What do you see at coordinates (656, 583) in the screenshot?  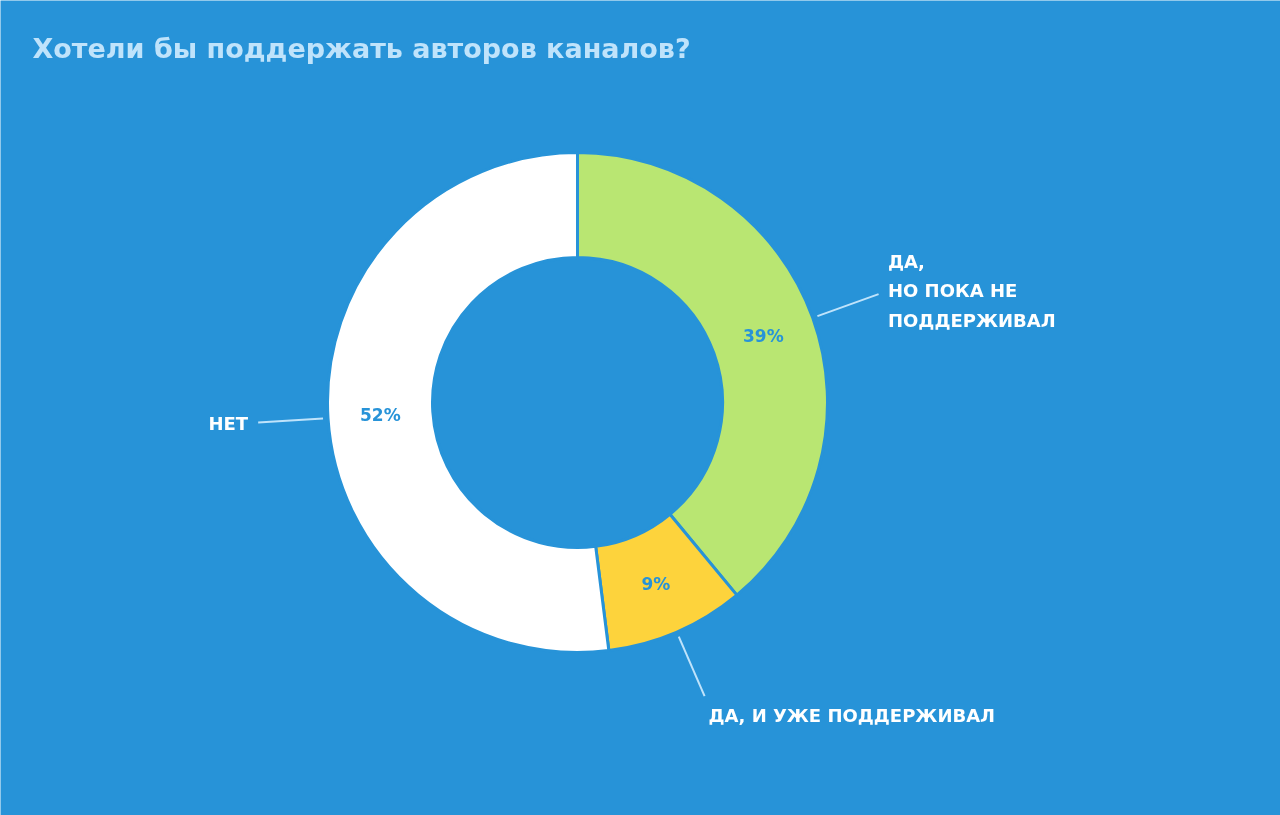 I see `data-label: 9%` at bounding box center [656, 583].